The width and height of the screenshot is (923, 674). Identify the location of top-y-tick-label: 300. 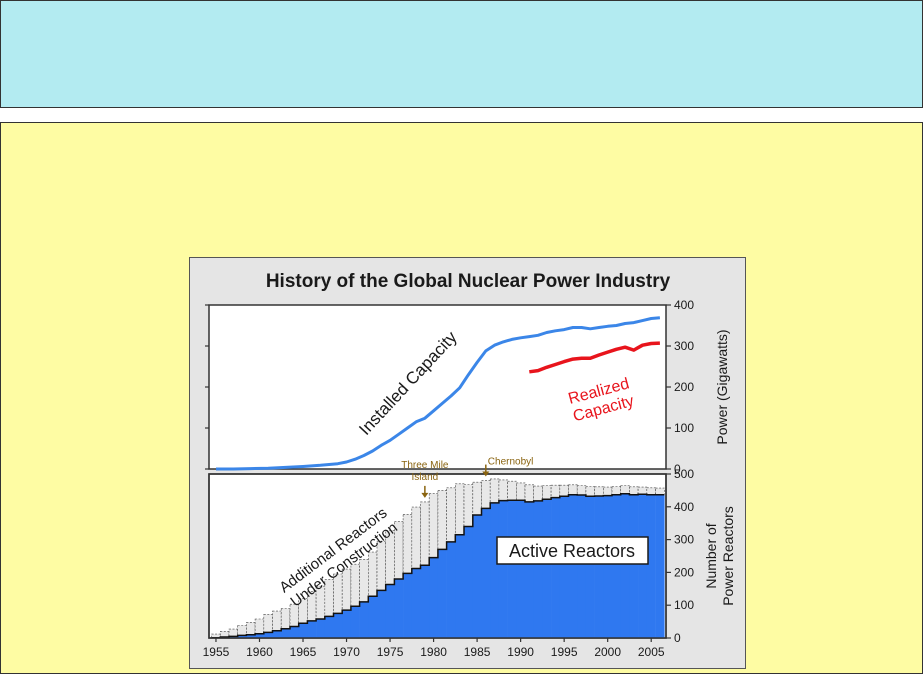
(684, 346).